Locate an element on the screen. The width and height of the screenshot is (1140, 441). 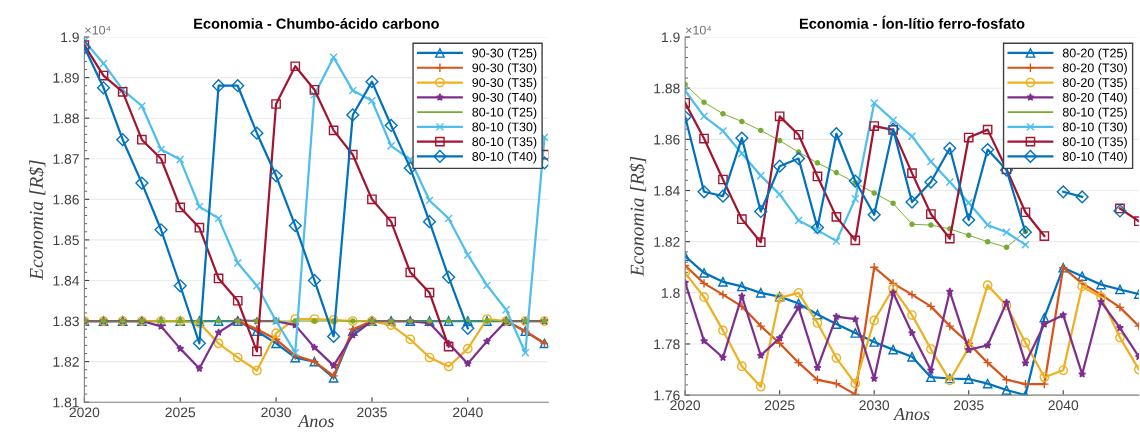
legend-label: 90-30 (T40) is located at coordinates (504, 98).